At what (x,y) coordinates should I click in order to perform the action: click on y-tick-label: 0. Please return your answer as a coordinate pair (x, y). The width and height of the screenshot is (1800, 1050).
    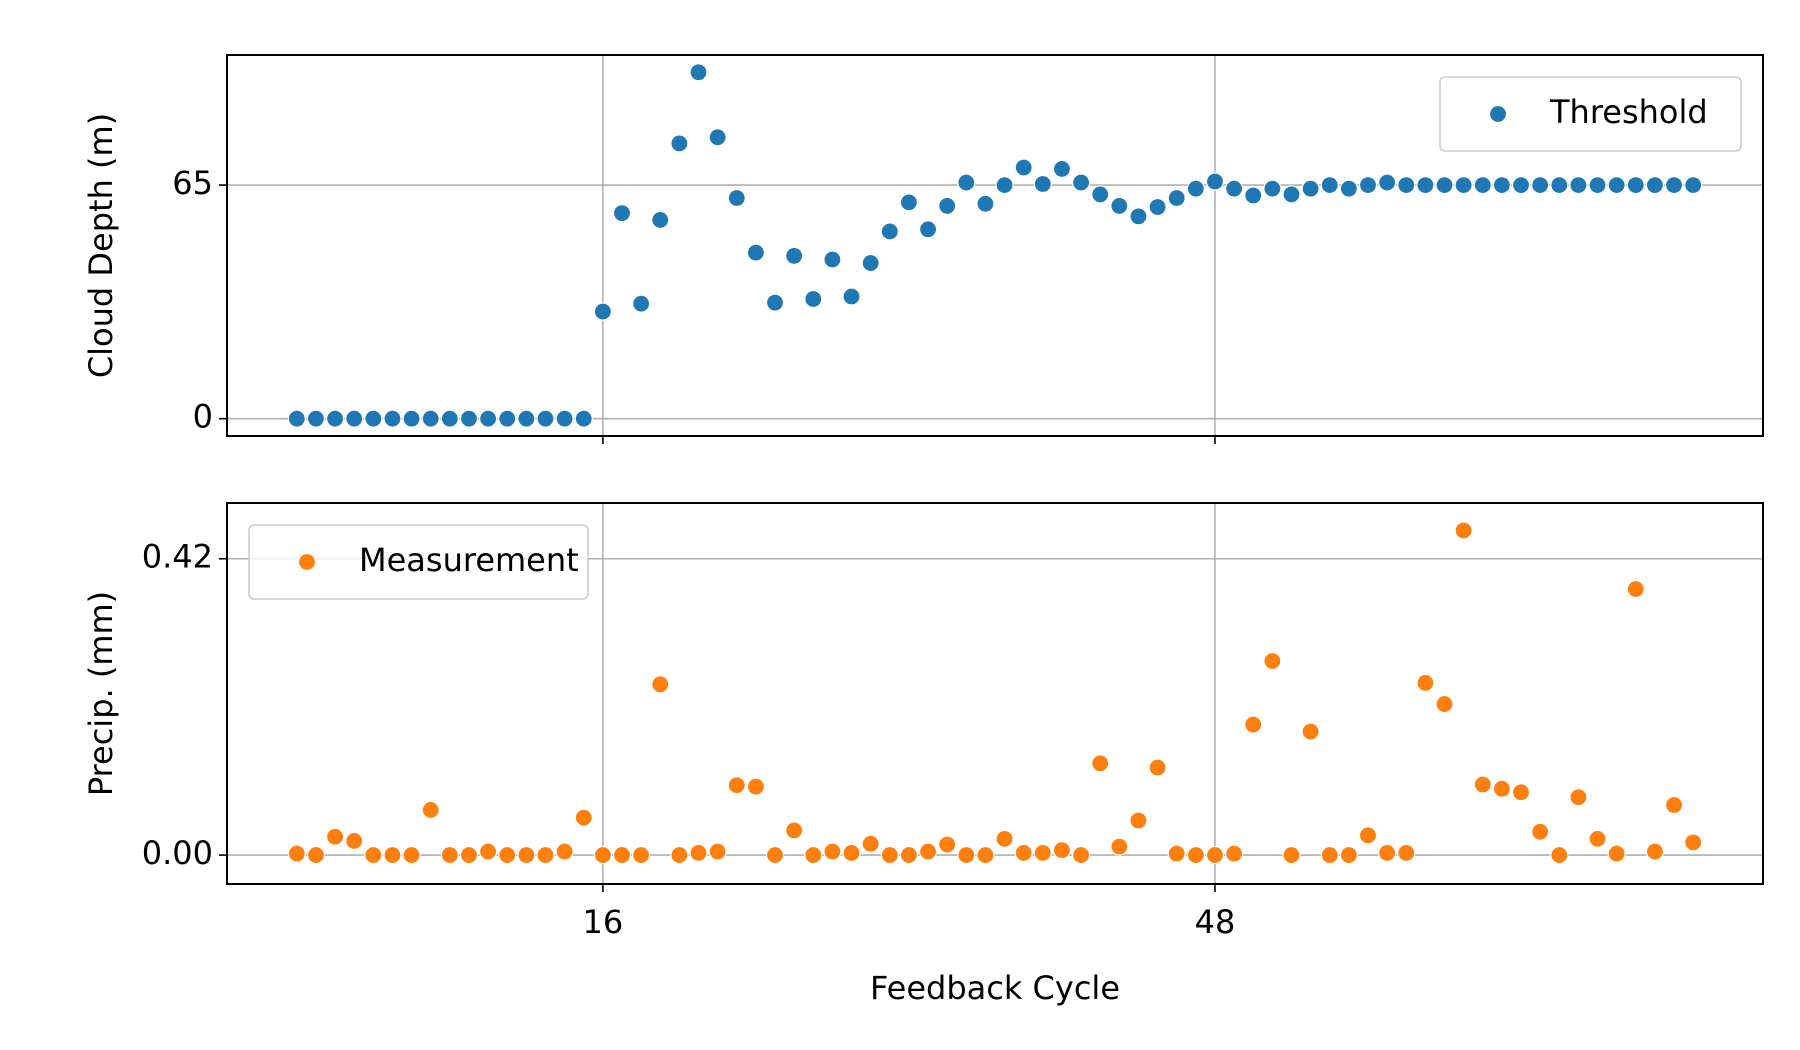
    Looking at the image, I should click on (203, 417).